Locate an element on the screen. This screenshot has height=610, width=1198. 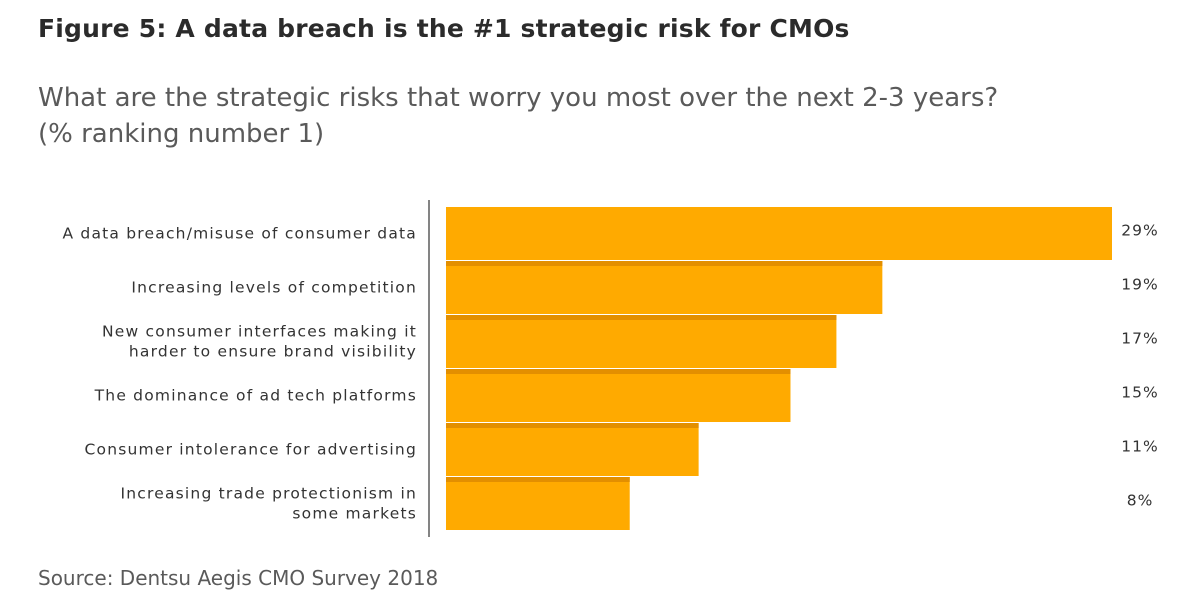
value-label-4: 15% is located at coordinates (1139, 393).